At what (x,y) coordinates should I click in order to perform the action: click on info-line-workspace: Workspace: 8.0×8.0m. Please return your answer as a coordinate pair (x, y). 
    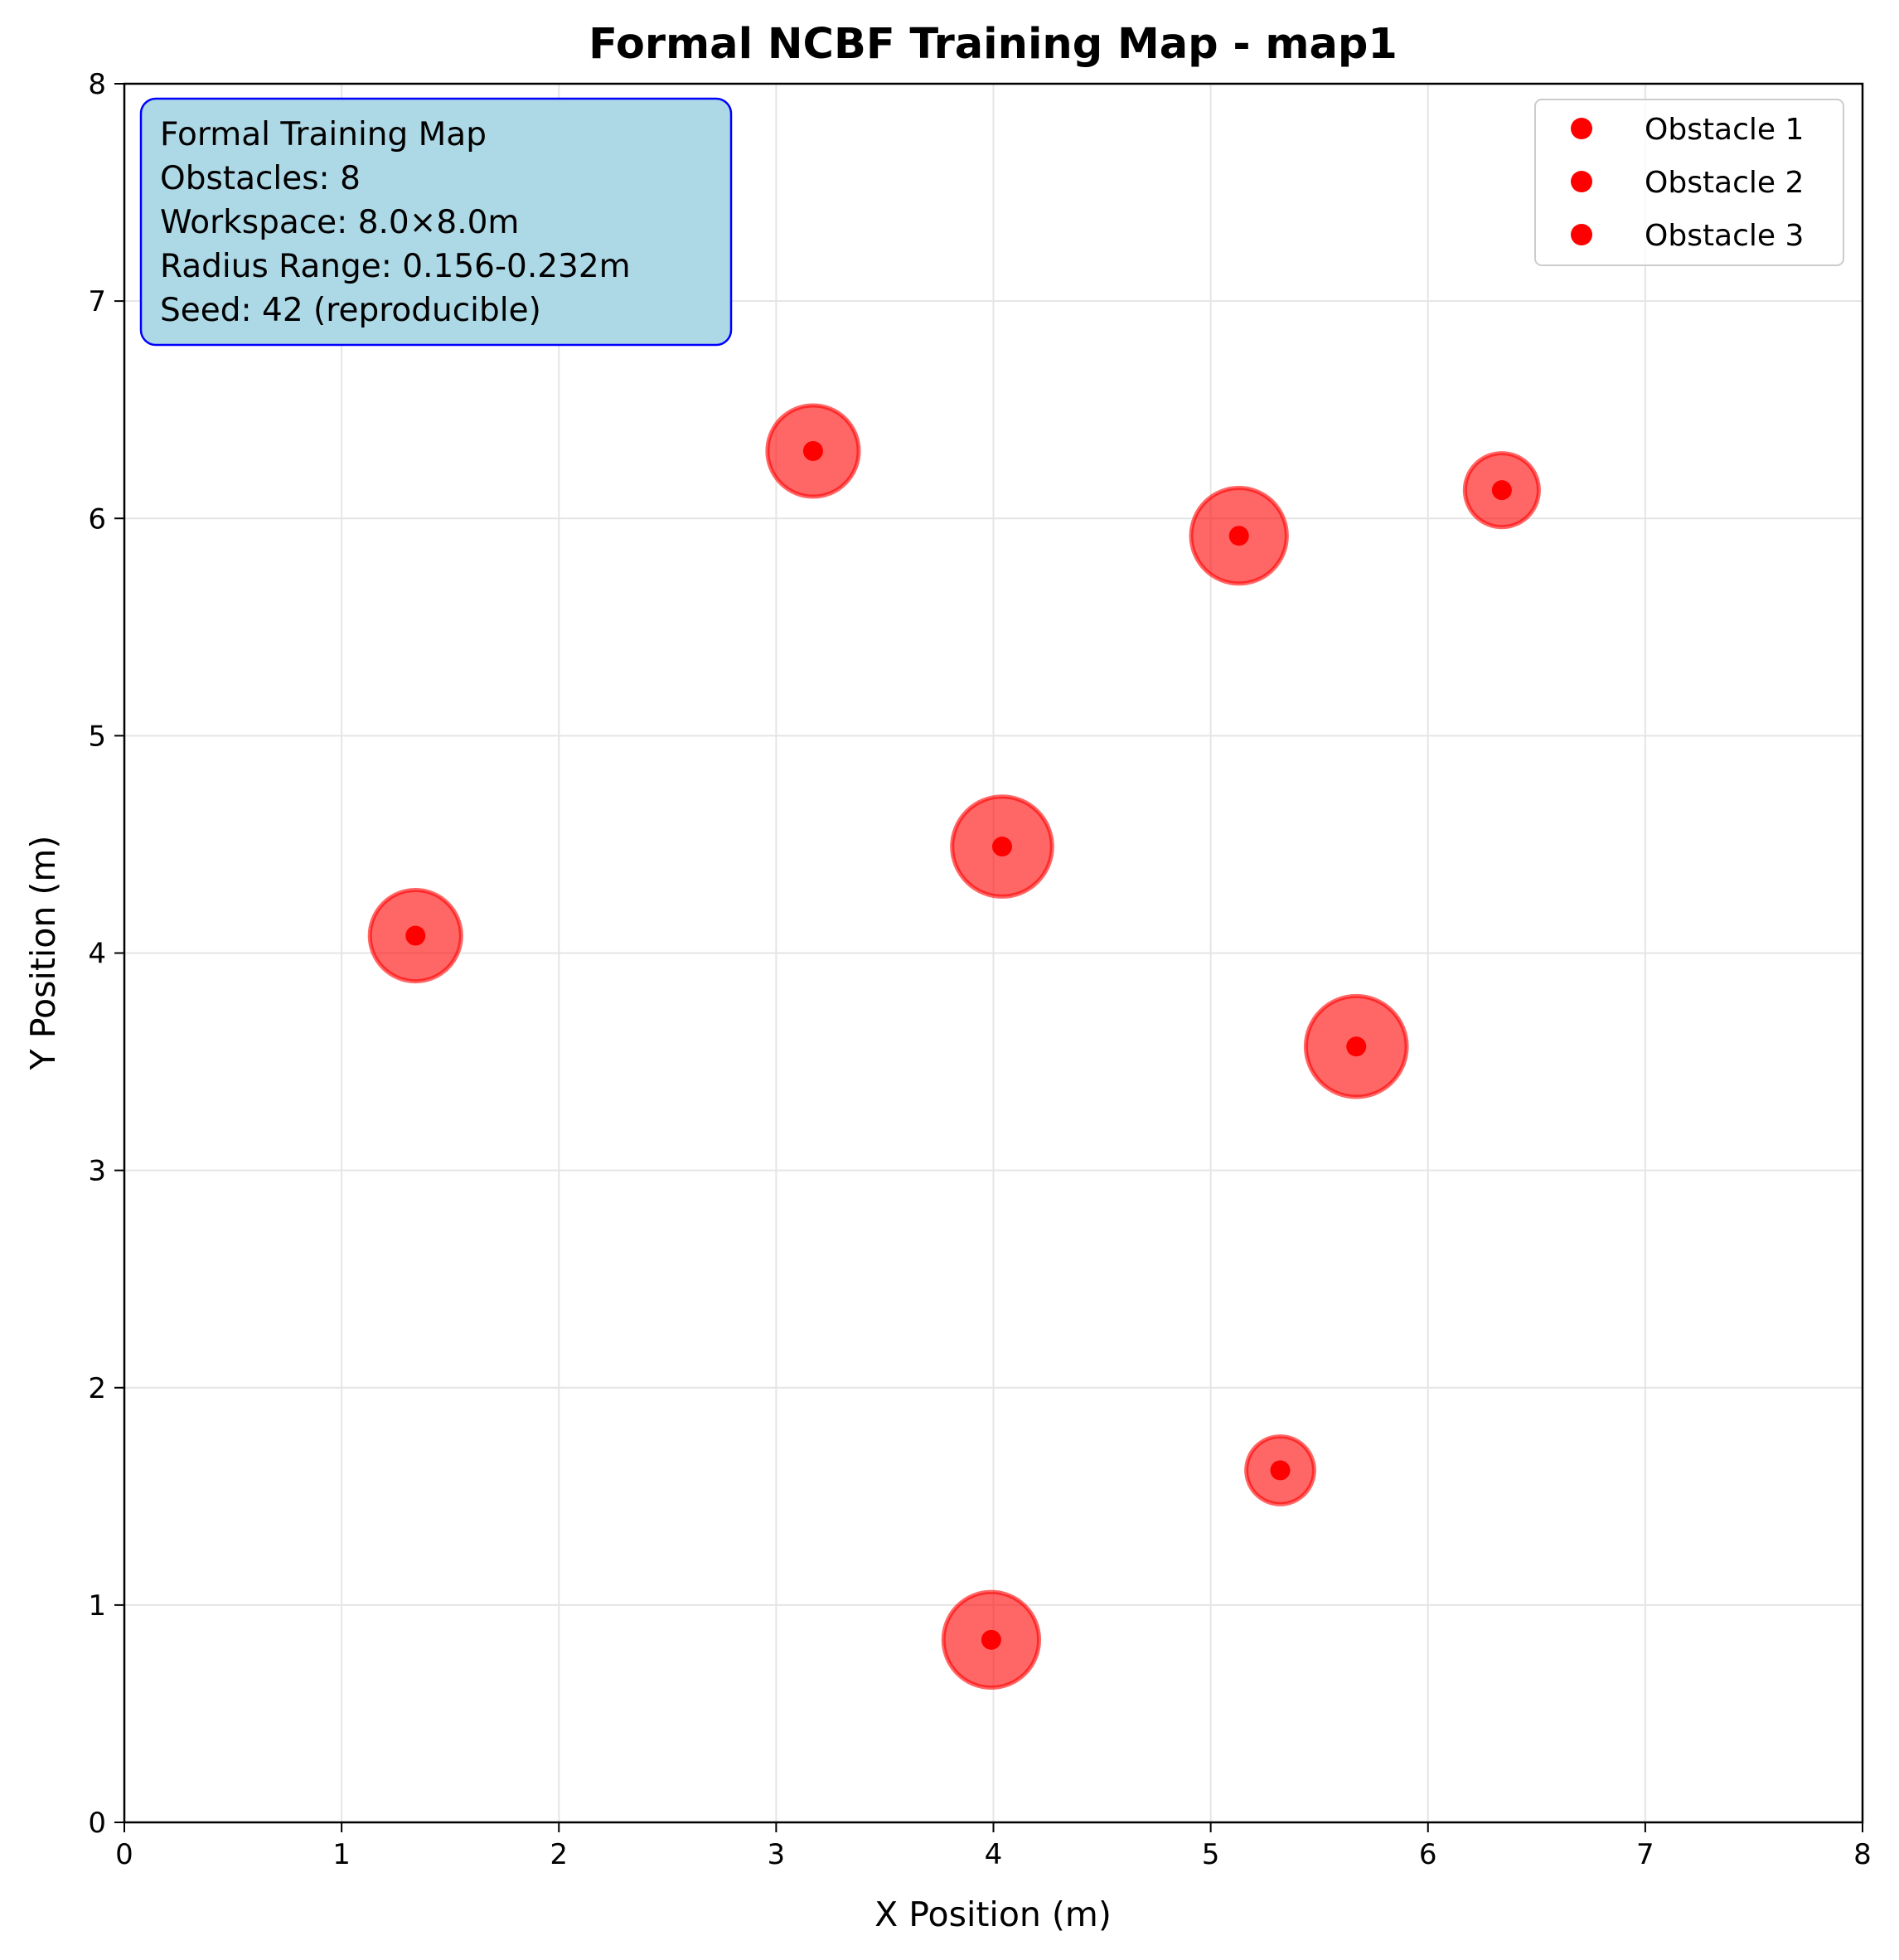
    Looking at the image, I should click on (339, 223).